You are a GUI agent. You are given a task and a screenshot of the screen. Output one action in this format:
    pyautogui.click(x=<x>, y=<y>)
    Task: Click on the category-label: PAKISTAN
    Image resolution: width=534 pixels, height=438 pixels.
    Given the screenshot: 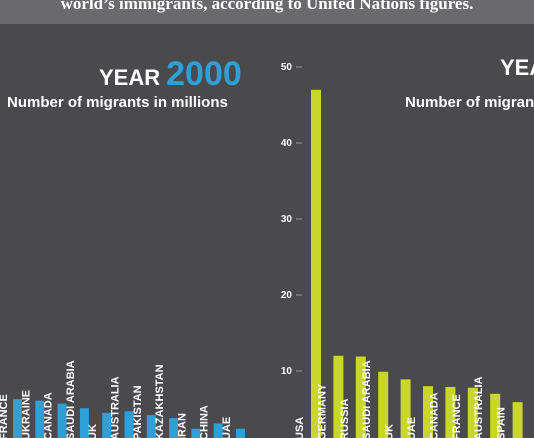 What is the action you would take?
    pyautogui.click(x=138, y=411)
    